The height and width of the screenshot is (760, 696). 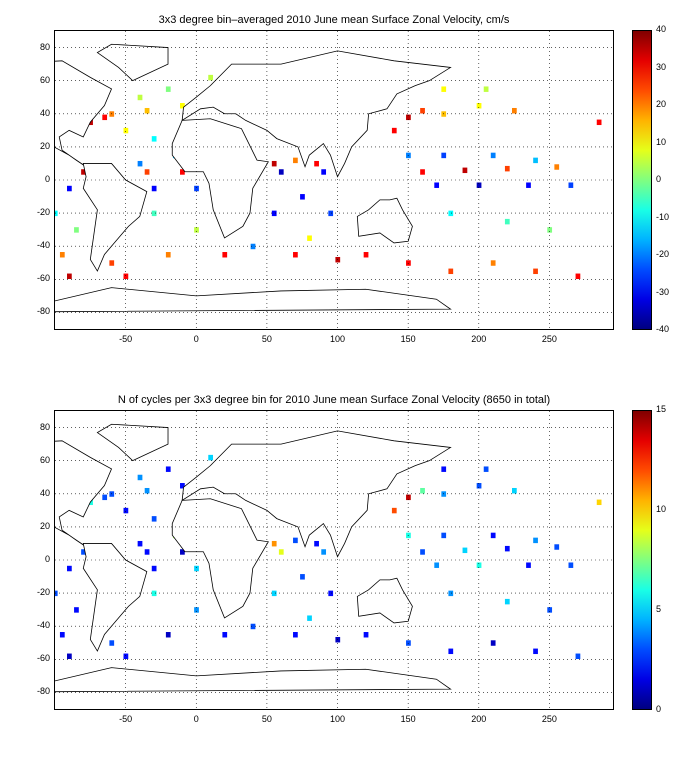 What do you see at coordinates (661, 66) in the screenshot?
I see `colorbar-tick-label: 30` at bounding box center [661, 66].